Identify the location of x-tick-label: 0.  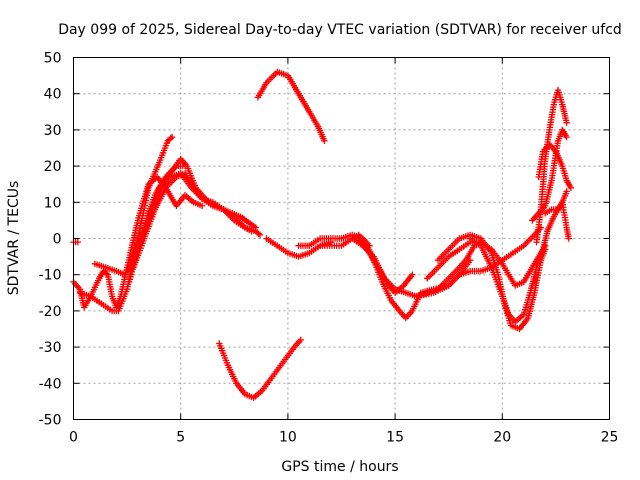
(73, 438).